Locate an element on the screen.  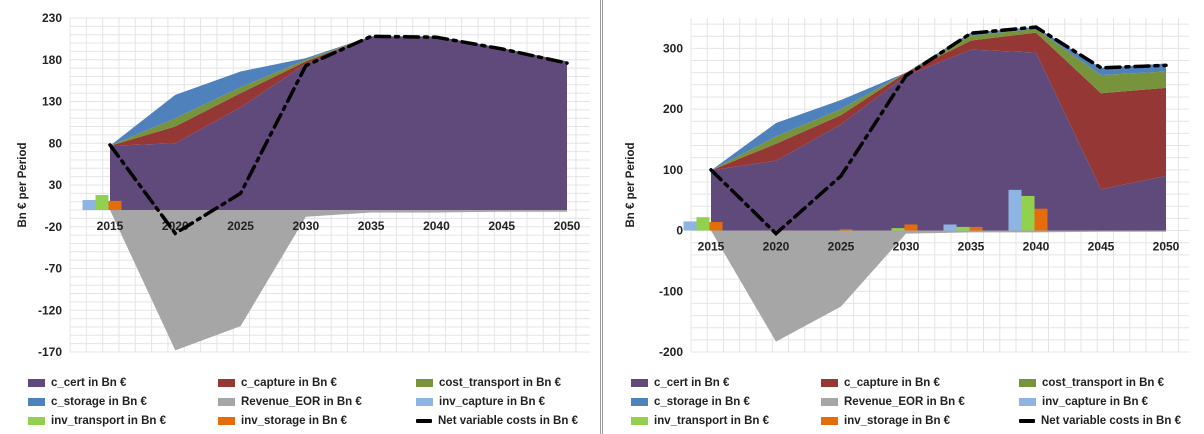
area-c-storage-in-bn is located at coordinates (338, 91).